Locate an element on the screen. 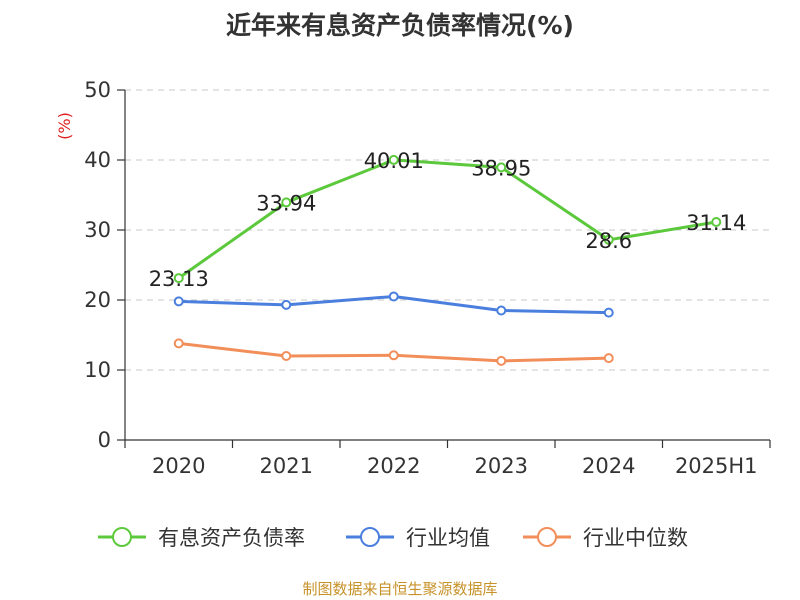 The width and height of the screenshot is (800, 600). legend-label: 有息资产负债率 is located at coordinates (231, 538).